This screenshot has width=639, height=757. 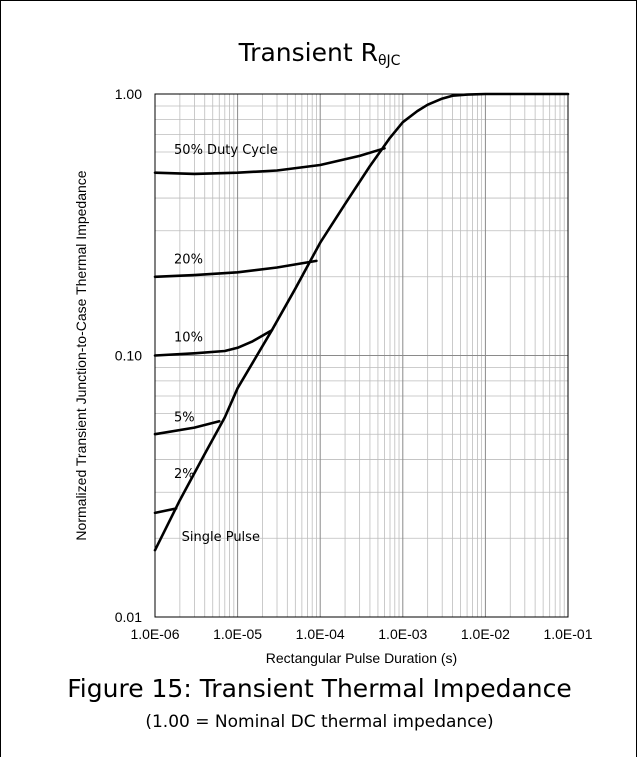 I want to click on series-label: 2%, so click(x=184, y=474).